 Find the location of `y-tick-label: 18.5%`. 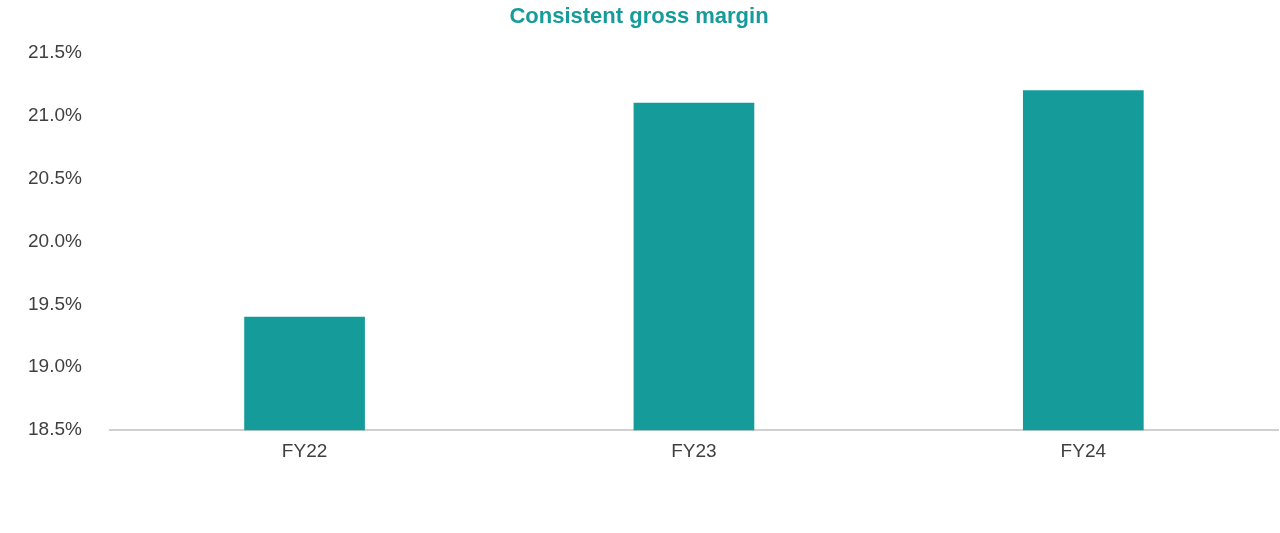

y-tick-label: 18.5% is located at coordinates (55, 429).